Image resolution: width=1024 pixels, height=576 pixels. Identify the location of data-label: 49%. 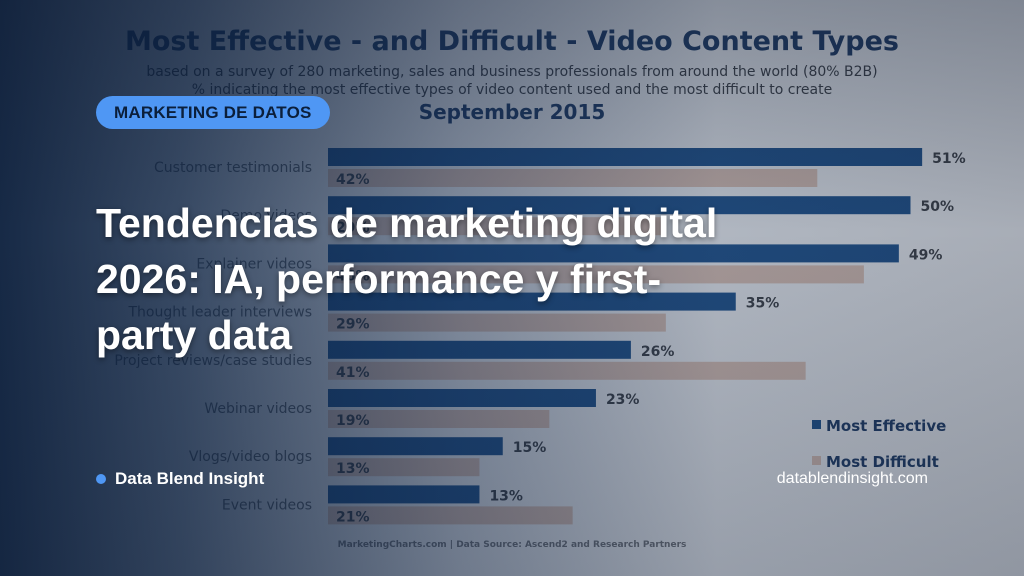
(926, 255).